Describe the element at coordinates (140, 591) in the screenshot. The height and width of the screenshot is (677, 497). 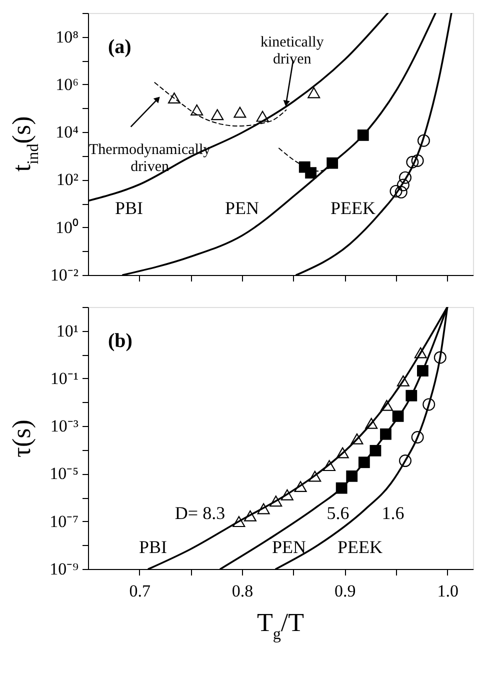
I see `x-tick-label: 0.7` at that location.